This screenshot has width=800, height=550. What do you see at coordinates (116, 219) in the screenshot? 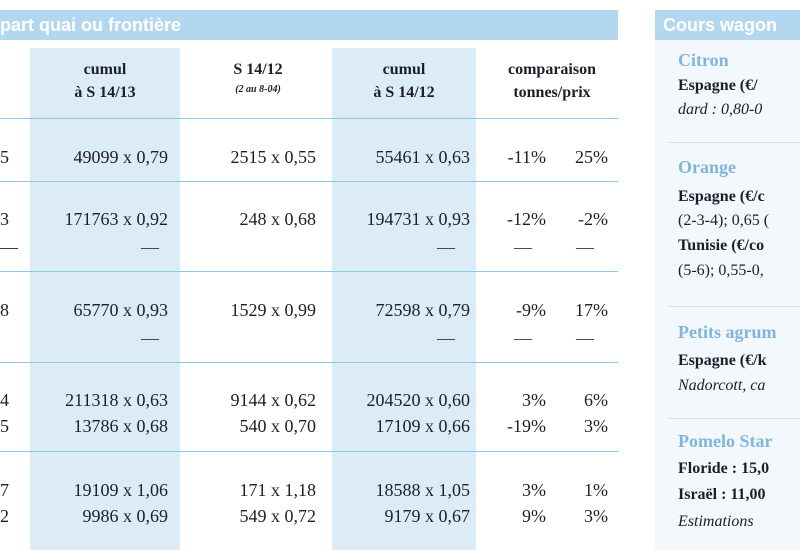
I see `table-cell: 171763 x 0,92` at bounding box center [116, 219].